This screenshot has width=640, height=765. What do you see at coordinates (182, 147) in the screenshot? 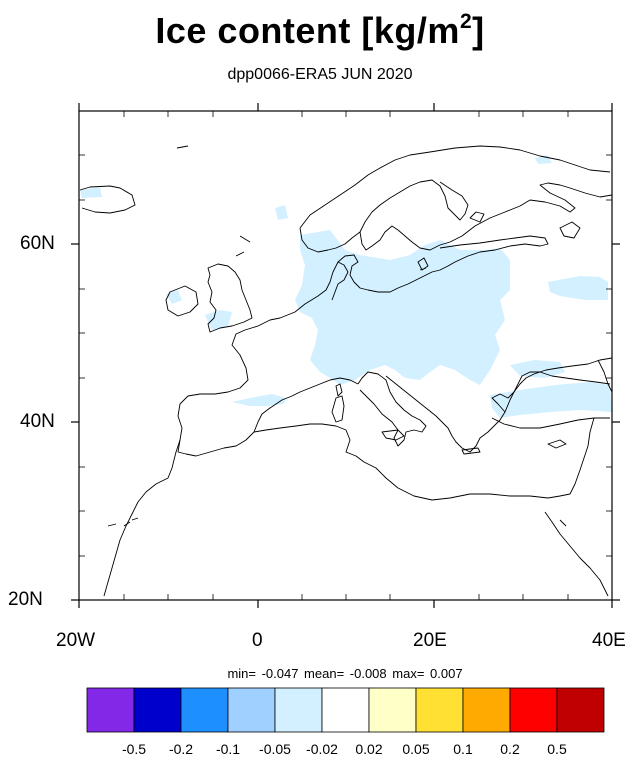
I see `coast-svalbard-bits` at bounding box center [182, 147].